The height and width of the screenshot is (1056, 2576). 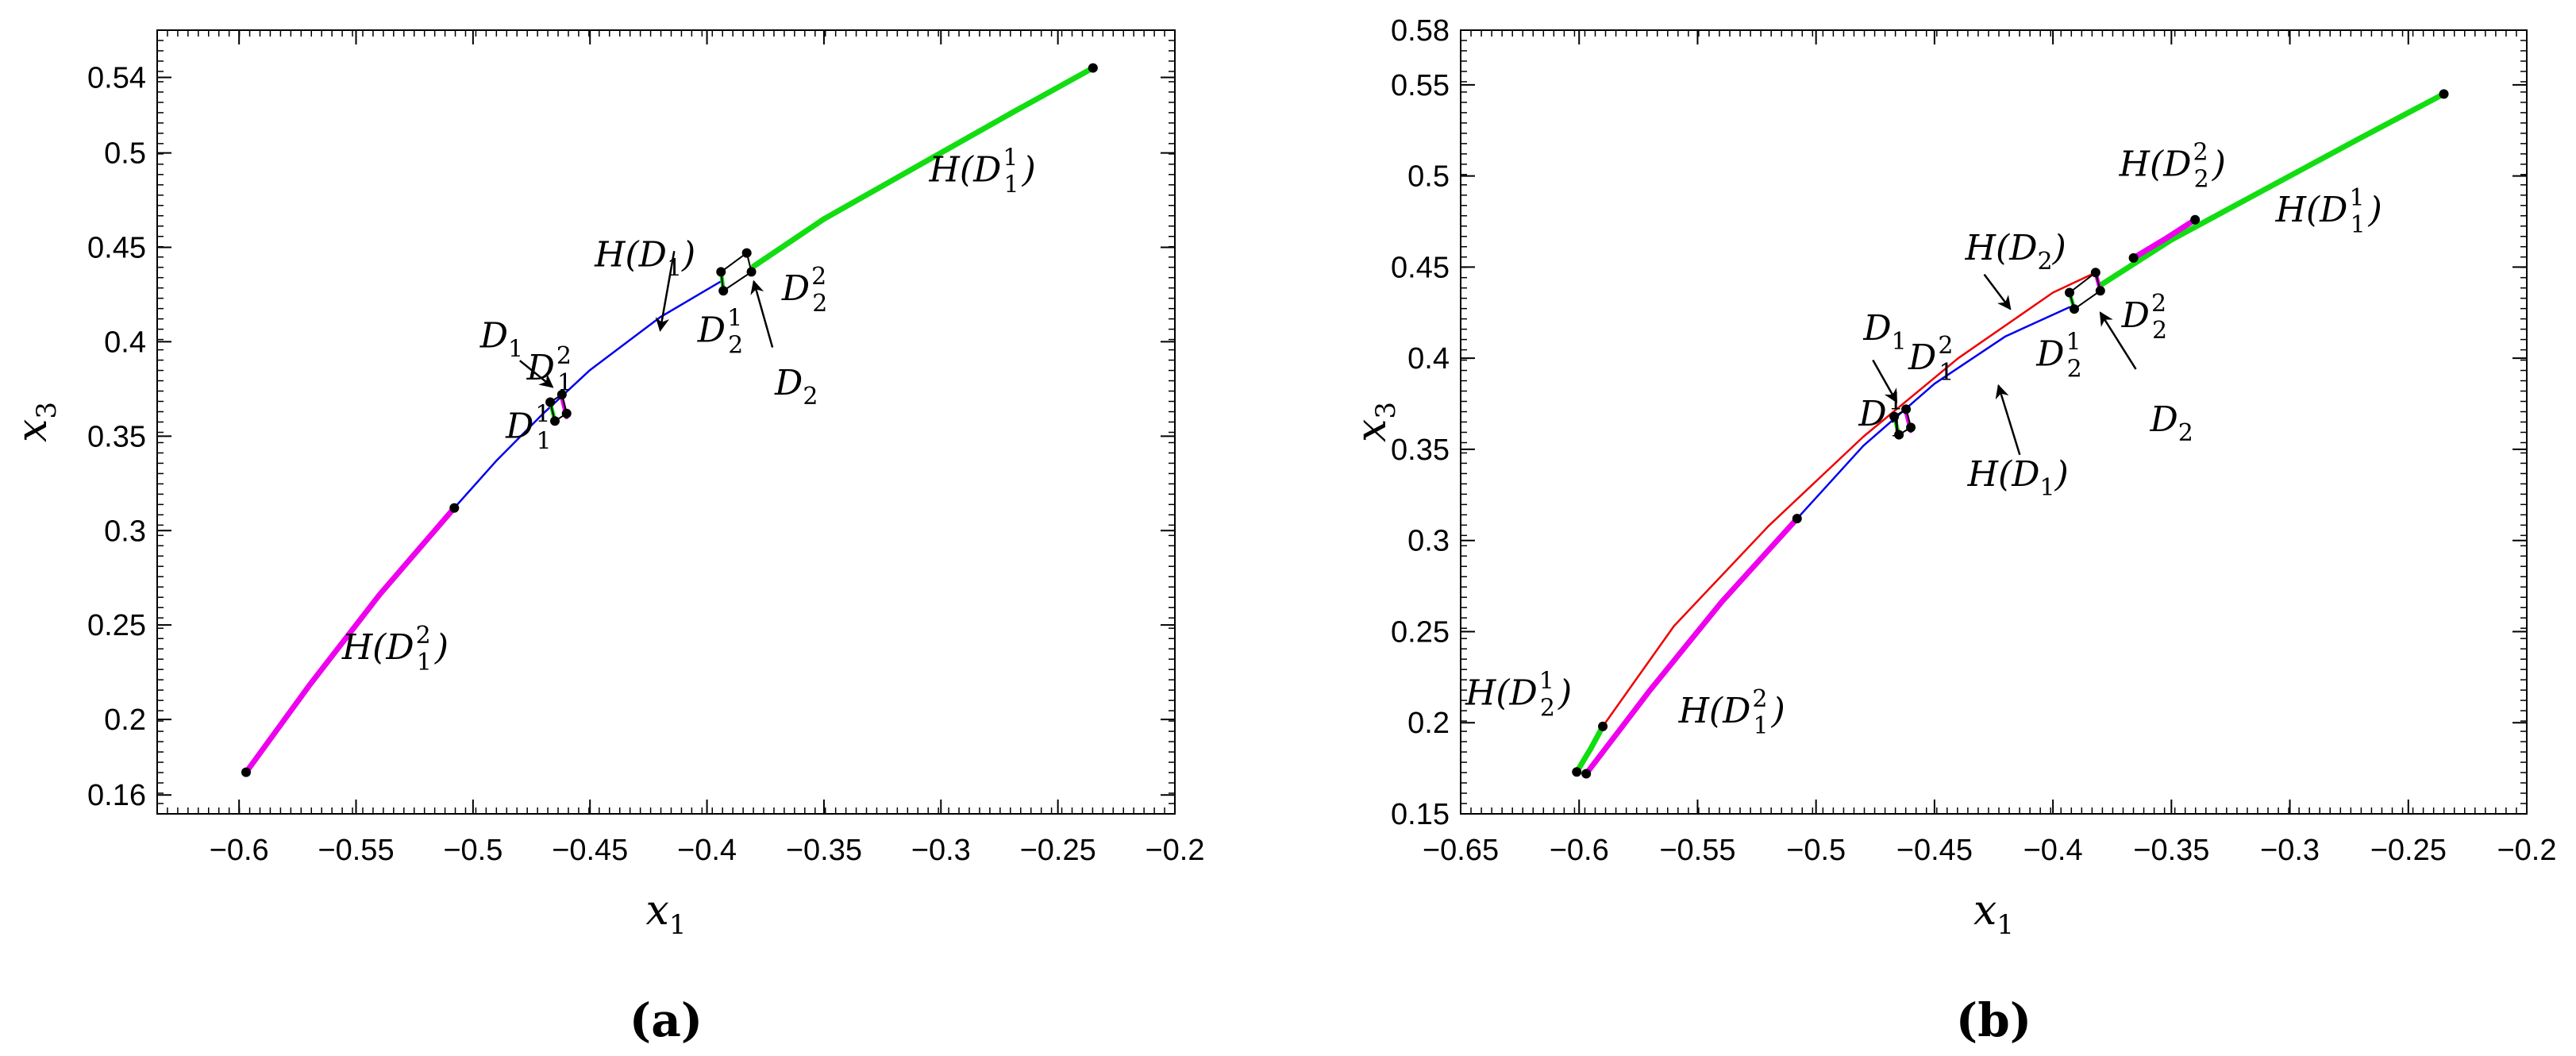 What do you see at coordinates (125, 531) in the screenshot?
I see `y-tick-label: 0.3` at bounding box center [125, 531].